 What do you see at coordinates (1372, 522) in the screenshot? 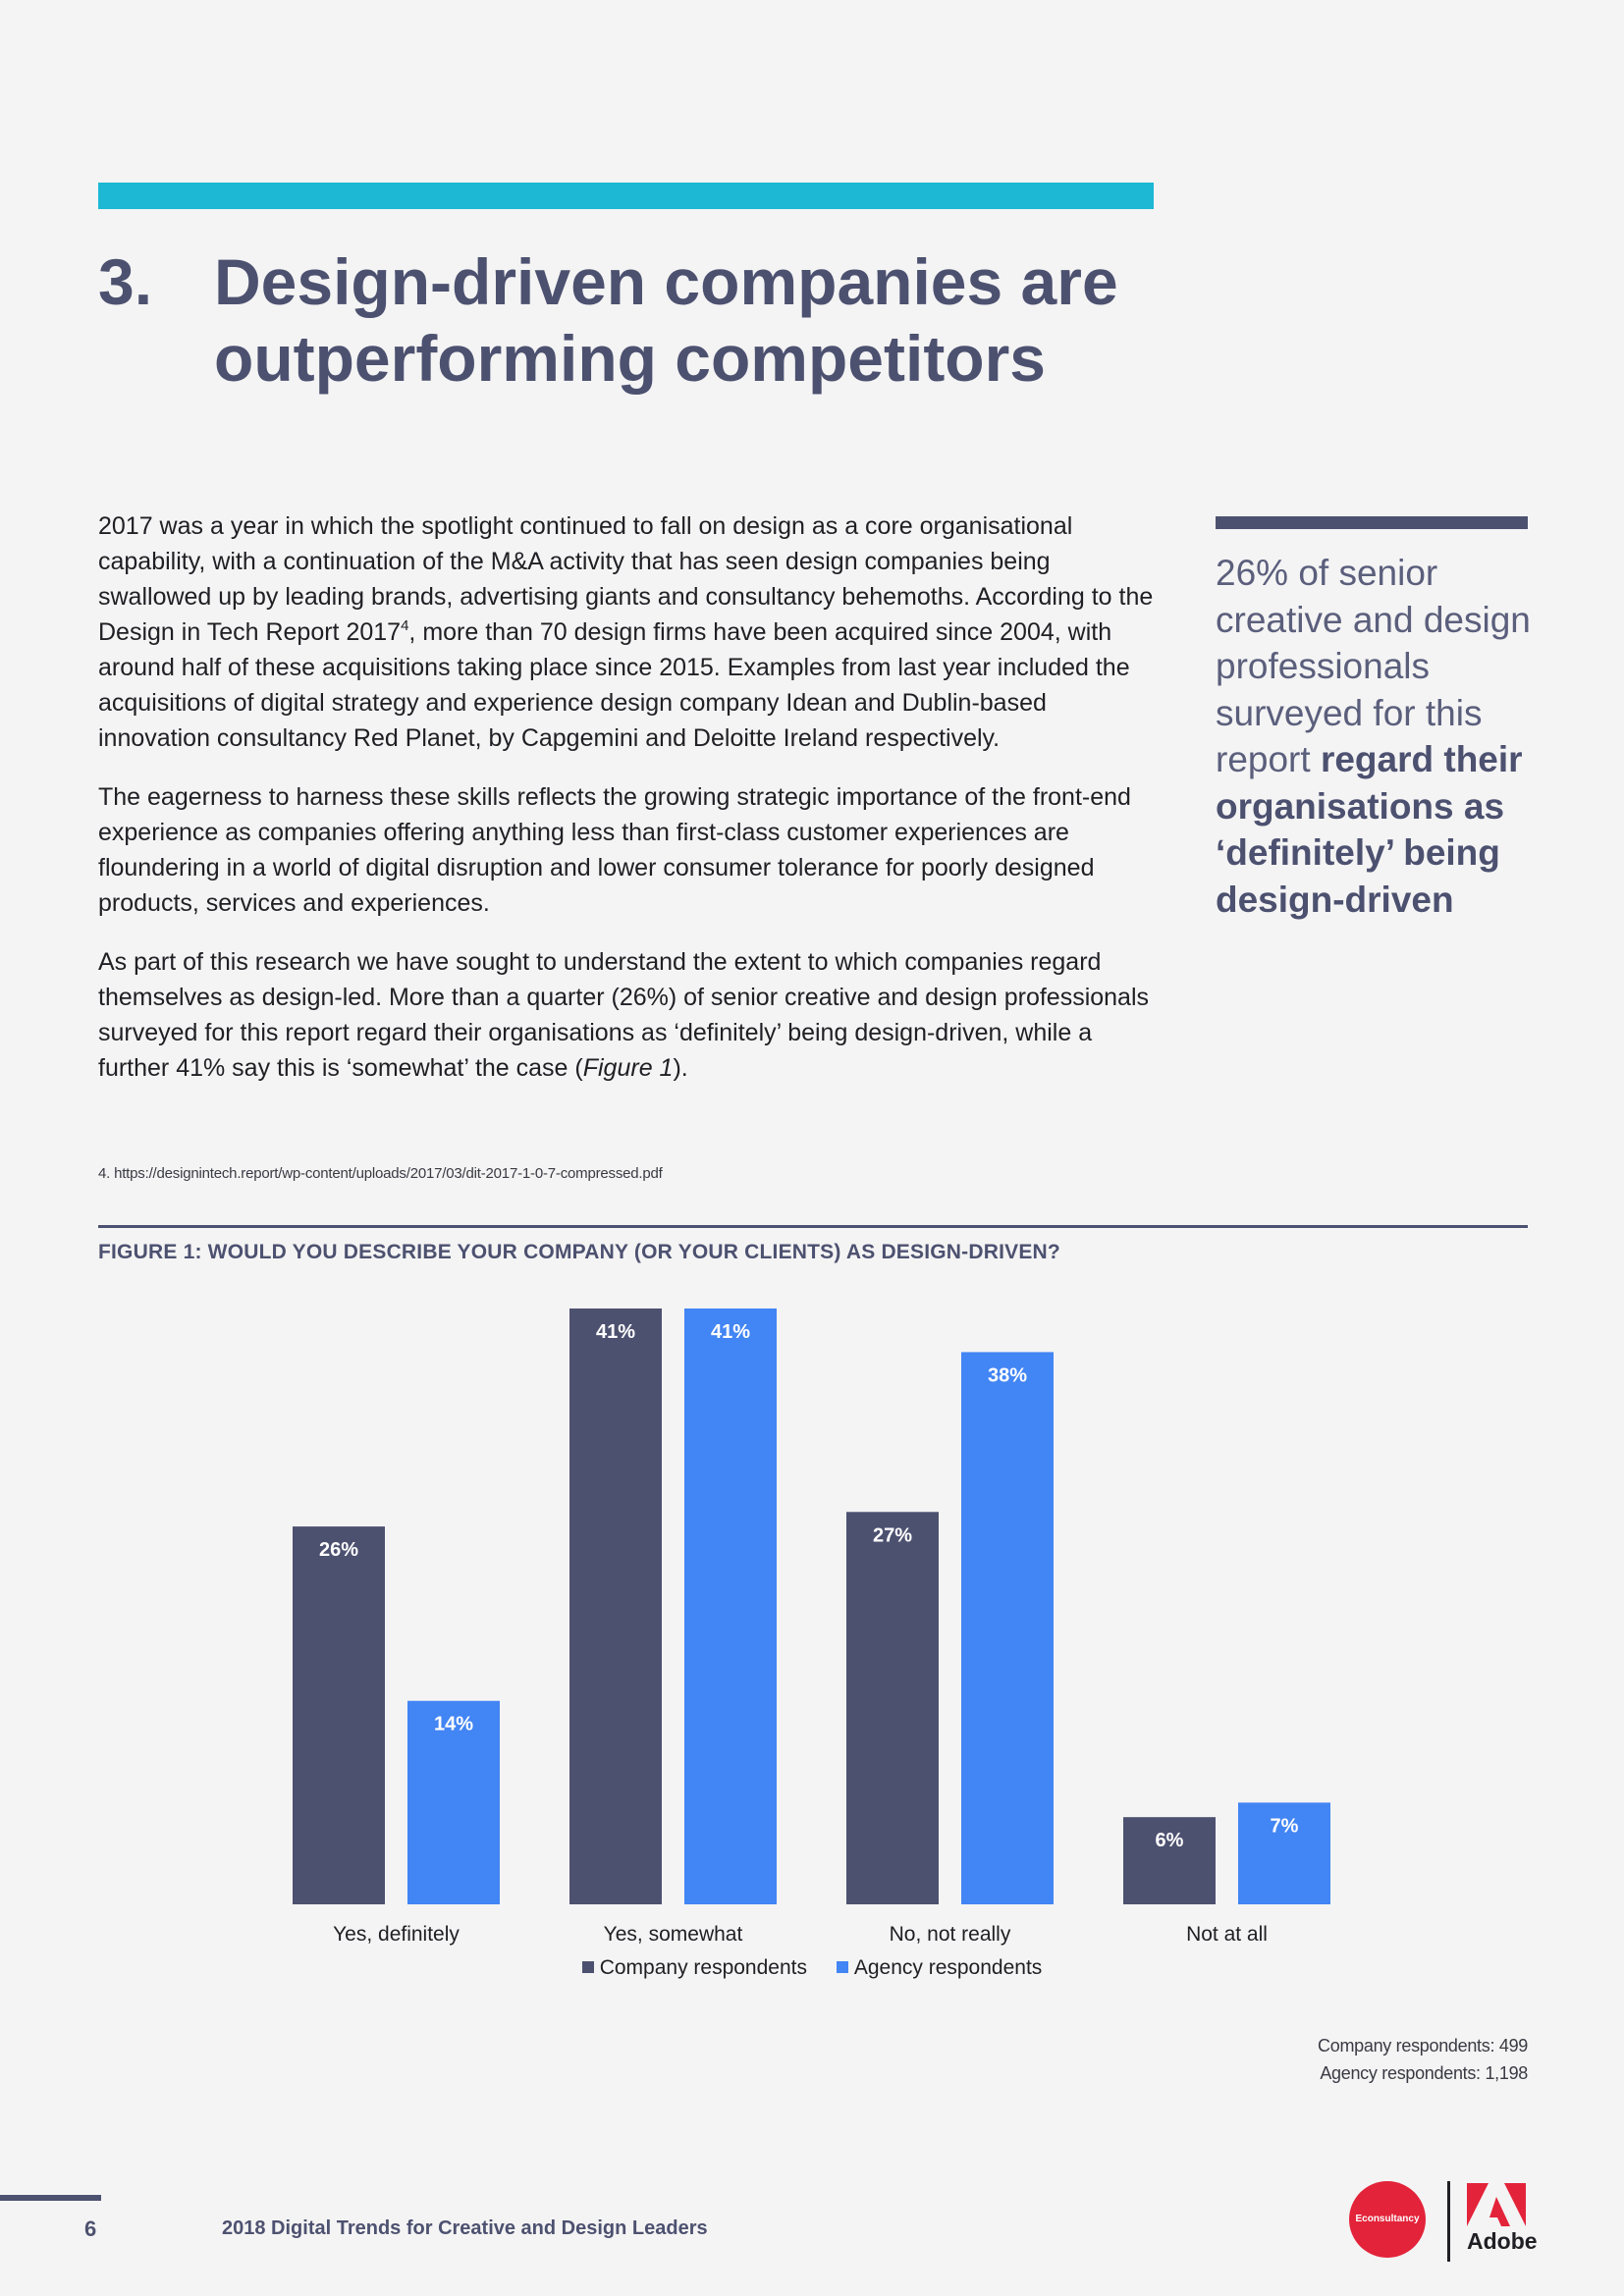
I see `pull-quote-rule` at bounding box center [1372, 522].